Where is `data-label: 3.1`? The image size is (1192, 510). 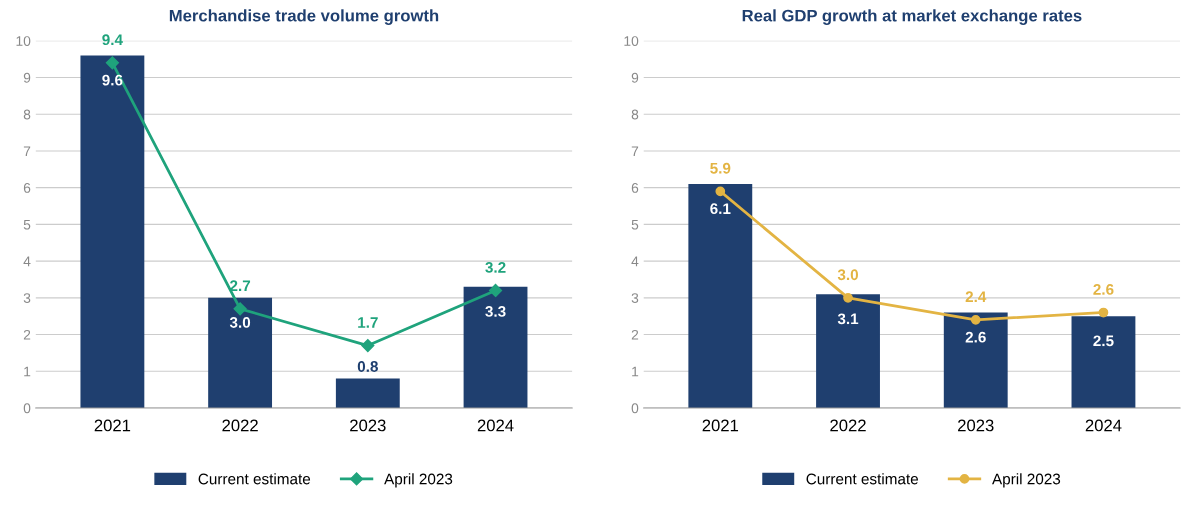 data-label: 3.1 is located at coordinates (848, 319).